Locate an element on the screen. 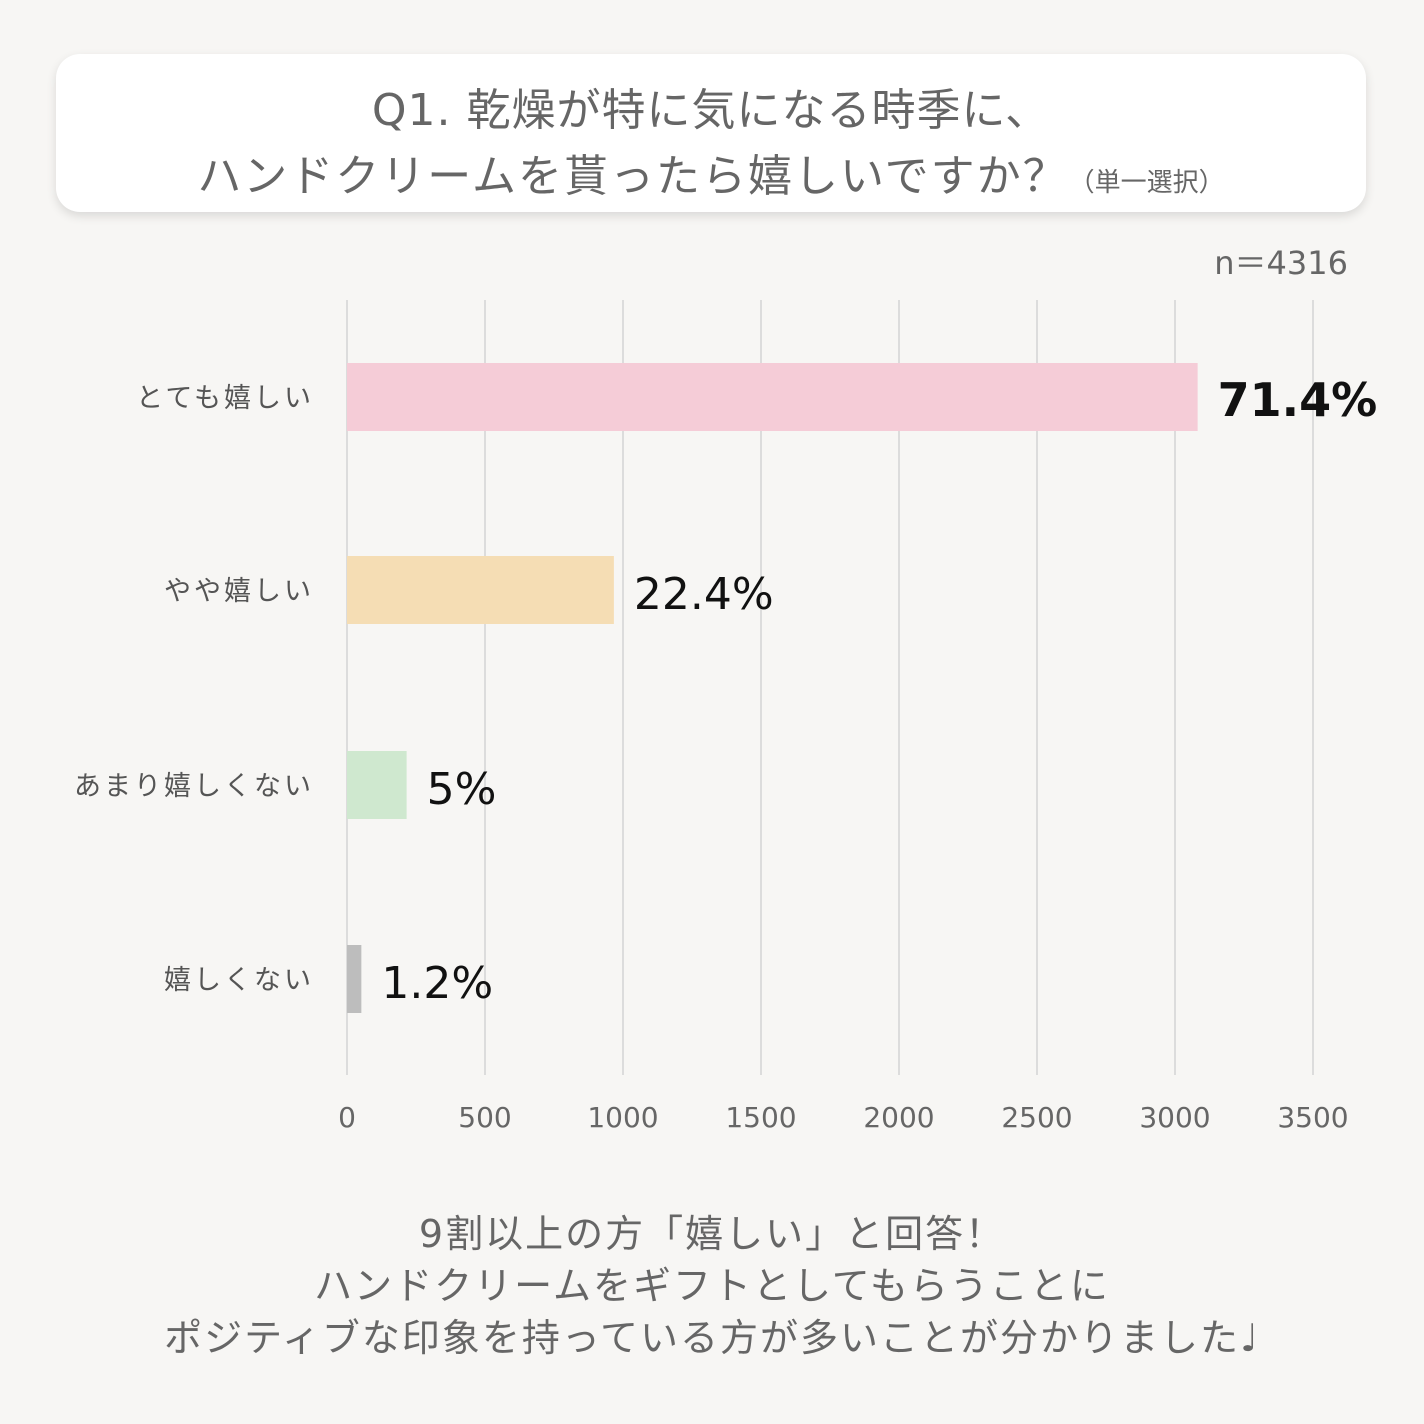 Image resolution: width=1424 pixels, height=1424 pixels. data-label: 1.2% is located at coordinates (437, 983).